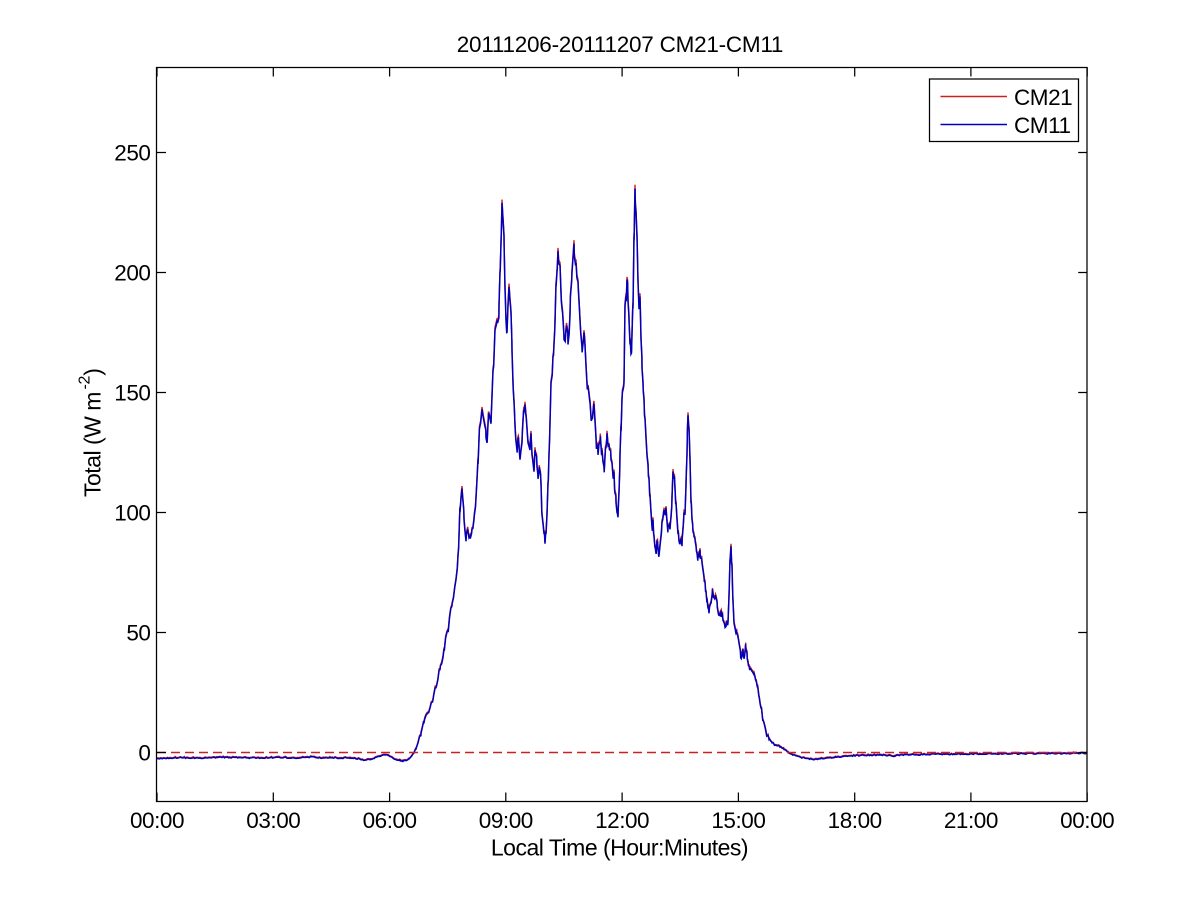  What do you see at coordinates (273, 820) in the screenshot?
I see `svg-text: 03:00` at bounding box center [273, 820].